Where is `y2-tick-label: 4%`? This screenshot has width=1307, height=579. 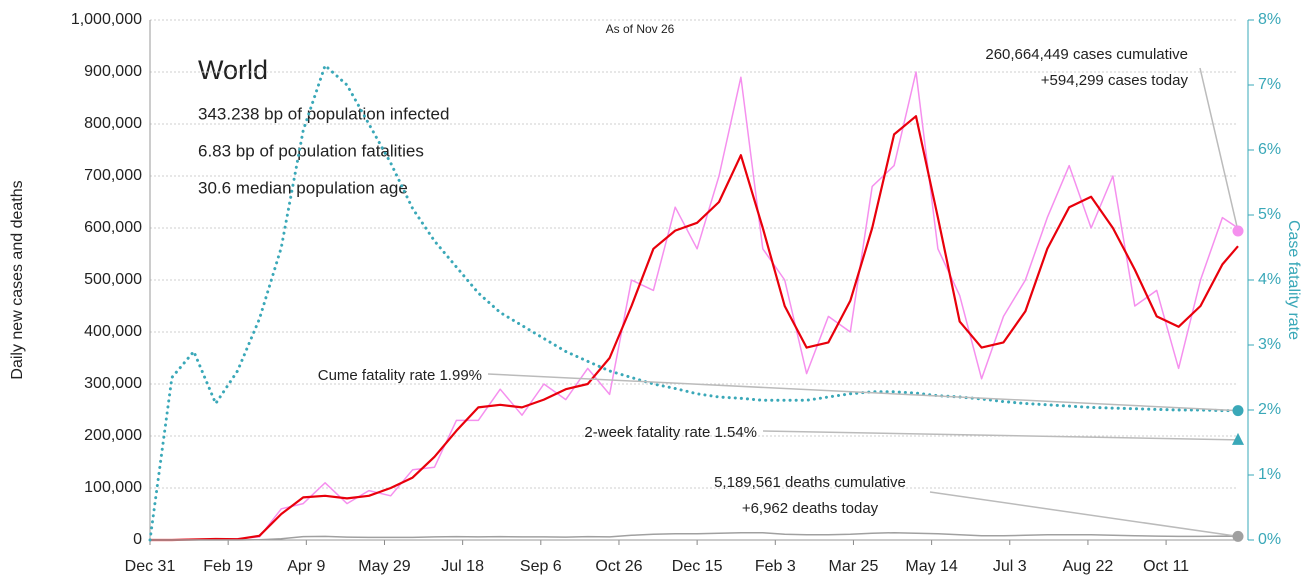 y2-tick-label: 4% is located at coordinates (1269, 279).